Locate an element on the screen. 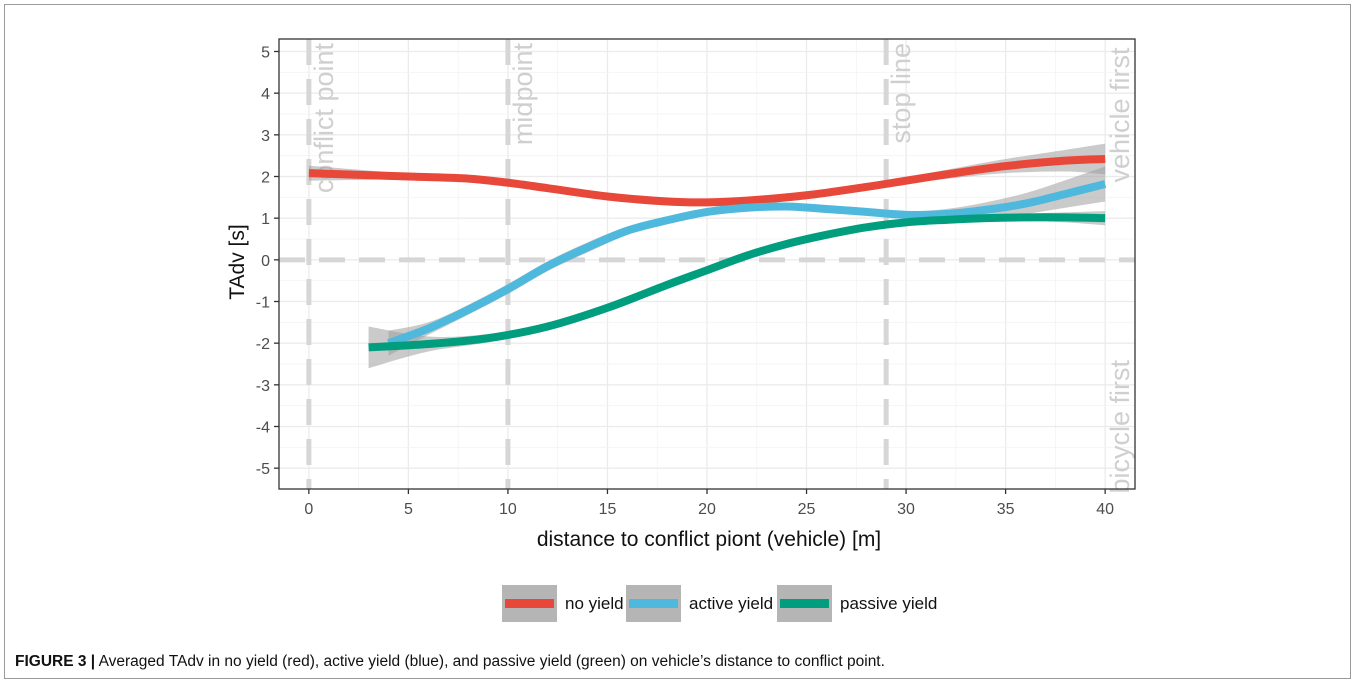  x-tick-label: 0 is located at coordinates (308, 509).